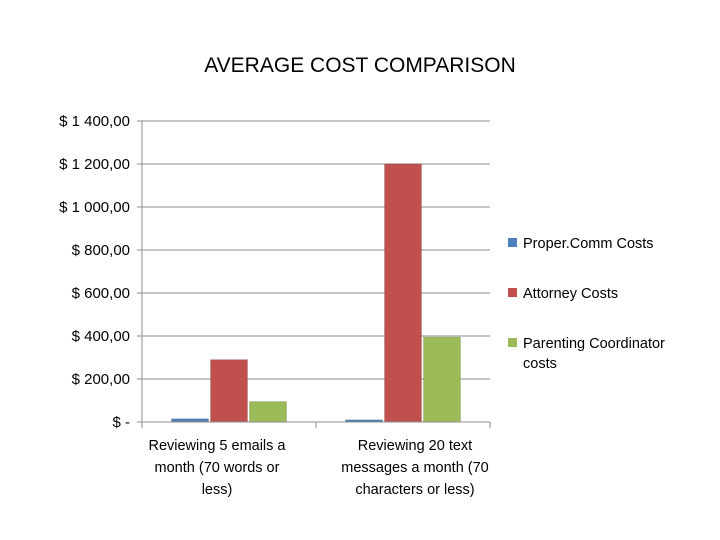 The height and width of the screenshot is (540, 720). Describe the element at coordinates (101, 379) in the screenshot. I see `y-tick-label: $ 200,00` at that location.